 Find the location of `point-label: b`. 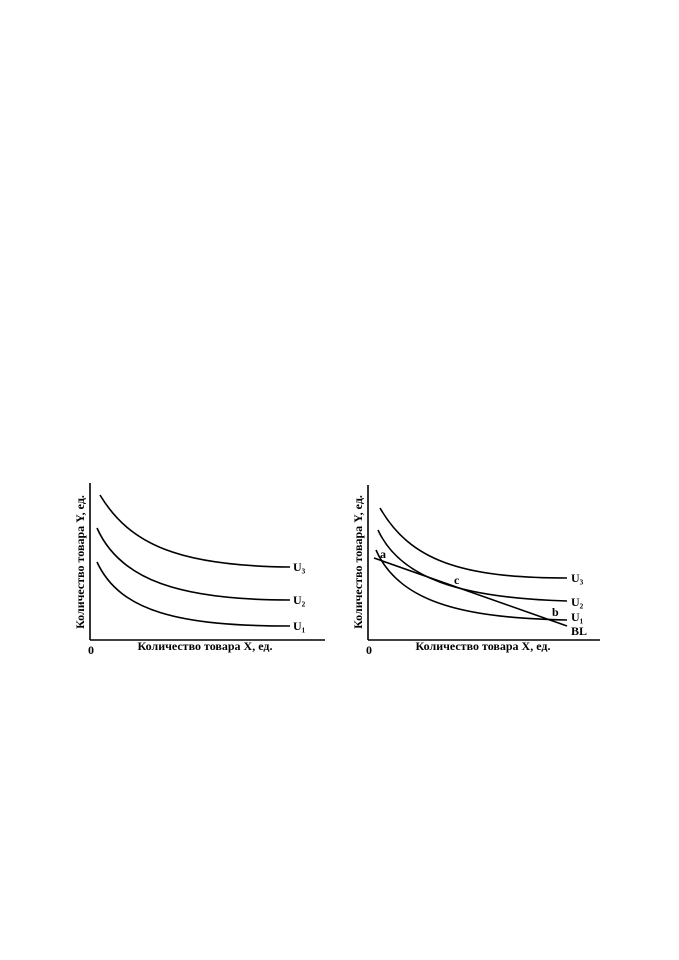

point-label: b is located at coordinates (555, 612).